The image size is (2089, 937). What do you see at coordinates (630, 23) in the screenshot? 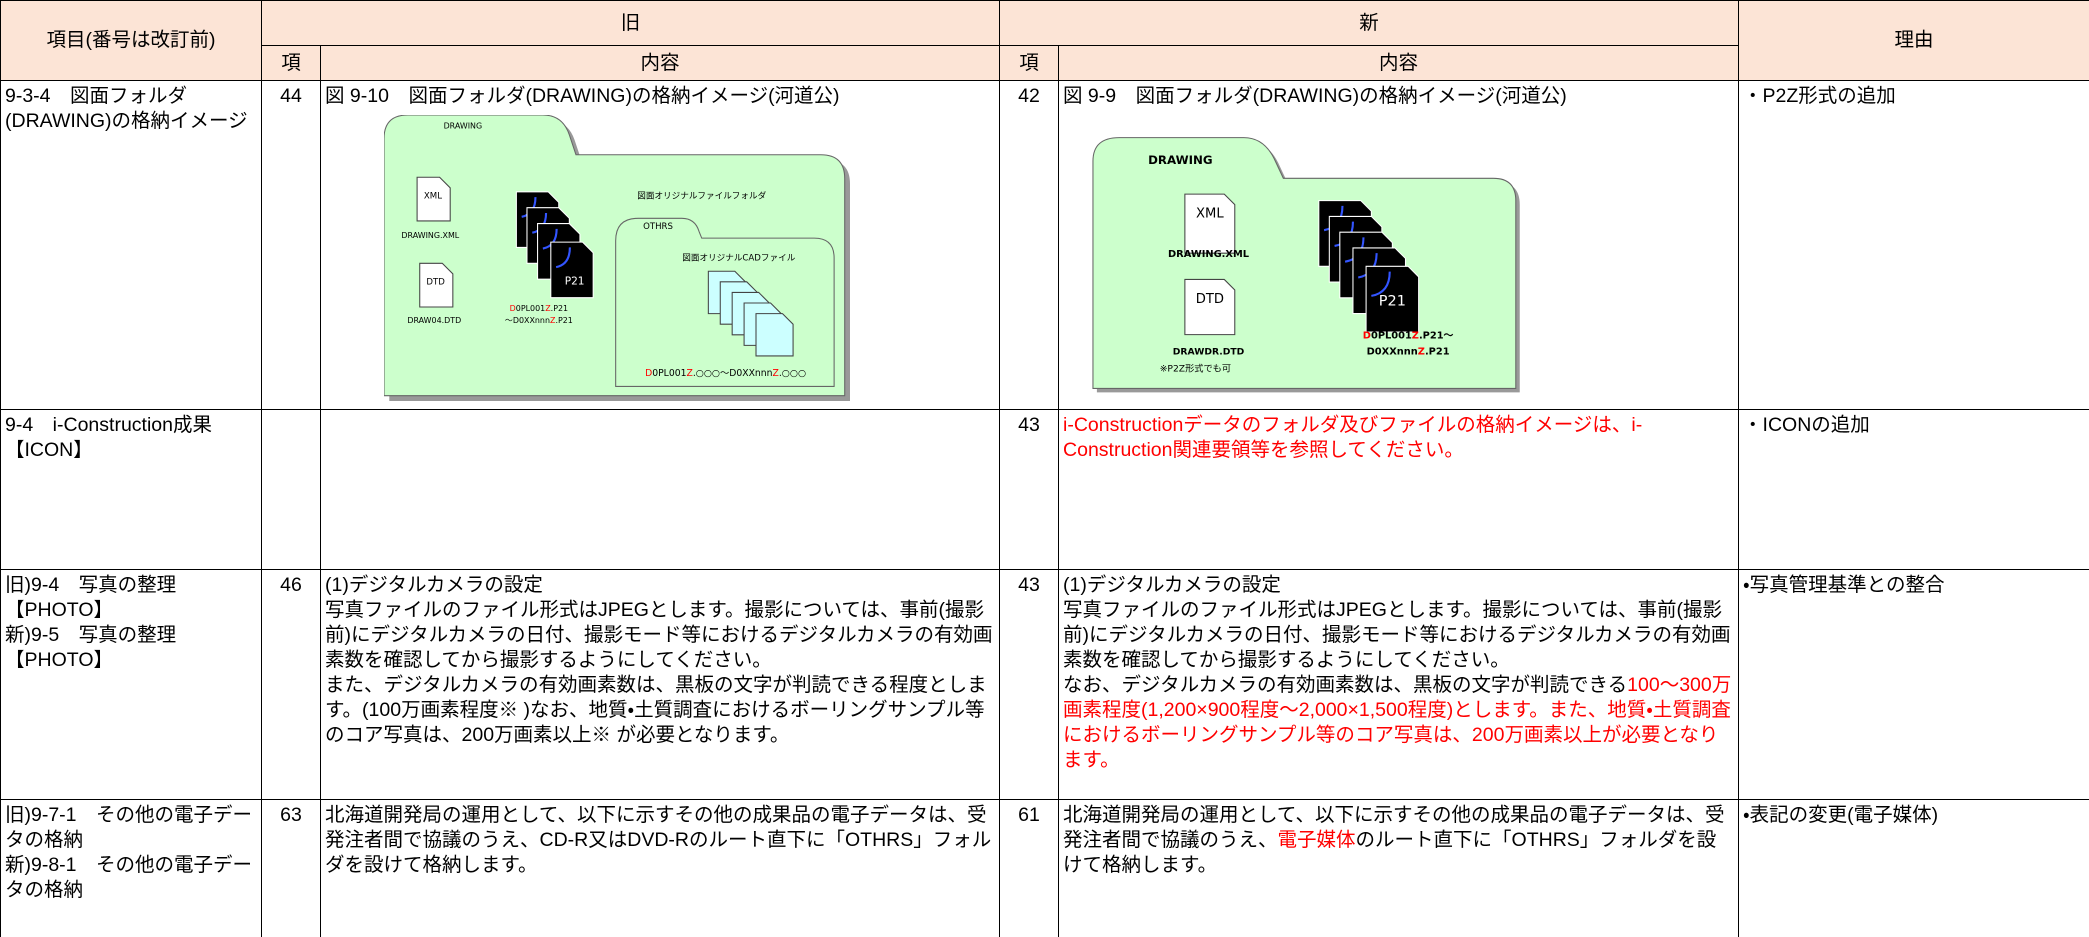
I see `header-old: 旧` at bounding box center [630, 23].